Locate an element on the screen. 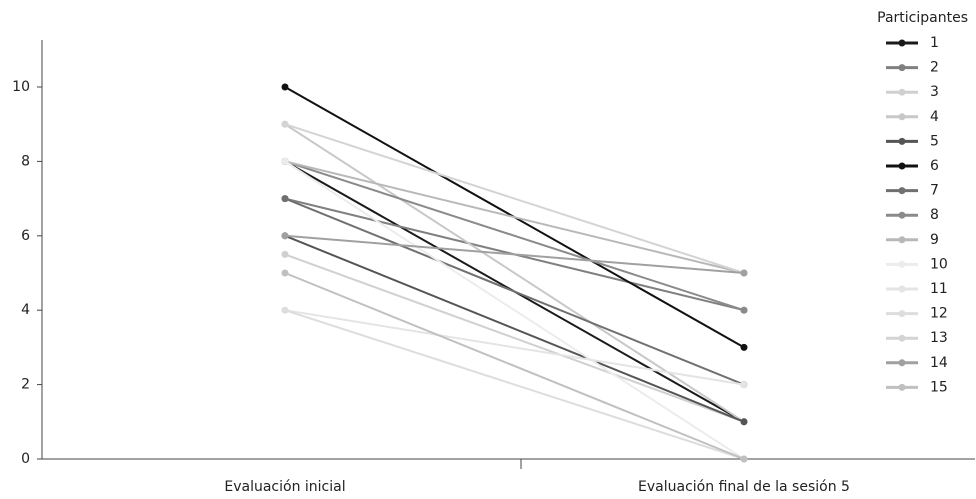 The width and height of the screenshot is (976, 499). legend-label: 6 is located at coordinates (934, 166).